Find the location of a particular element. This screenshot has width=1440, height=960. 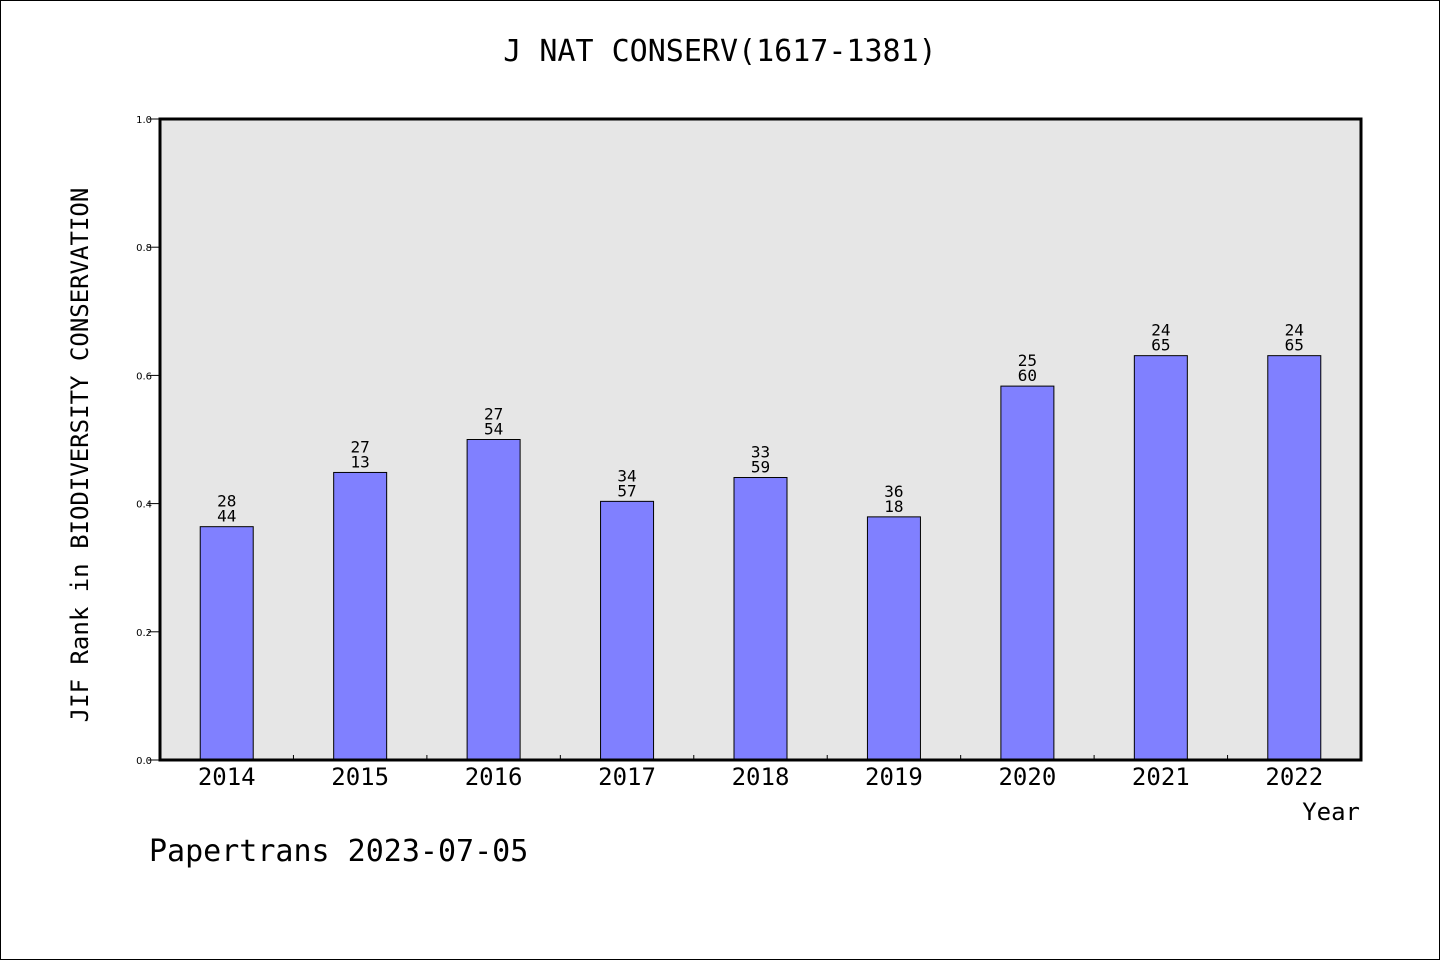

bar-2016 is located at coordinates (493, 600).